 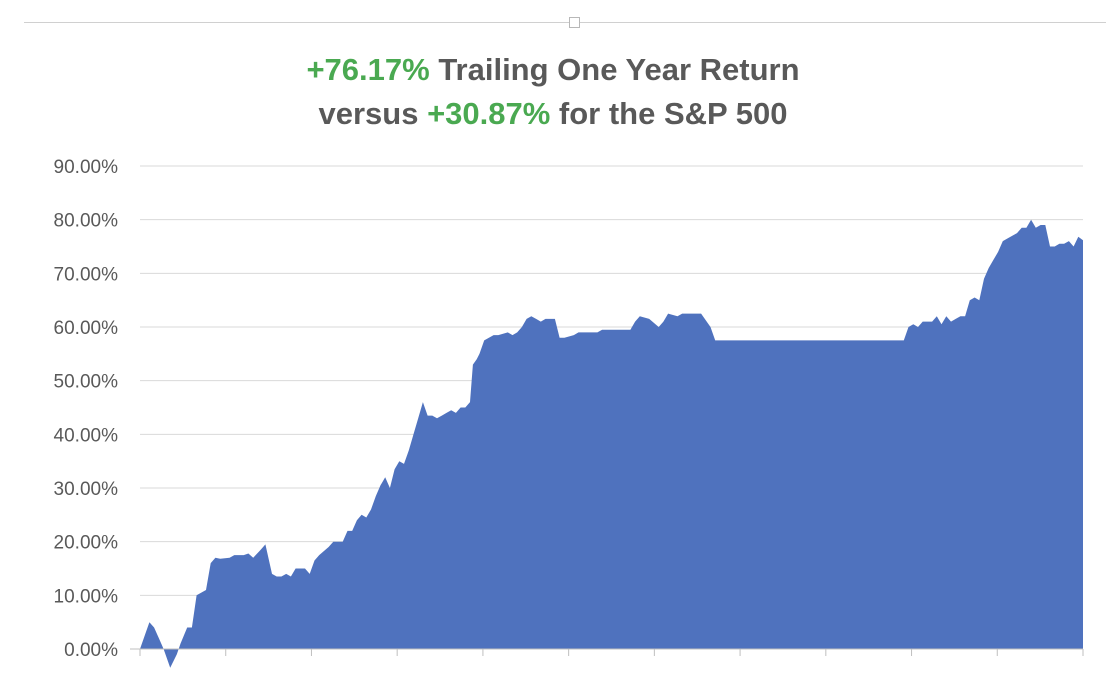 I want to click on y-tick-label: 20.00%, so click(x=86, y=543).